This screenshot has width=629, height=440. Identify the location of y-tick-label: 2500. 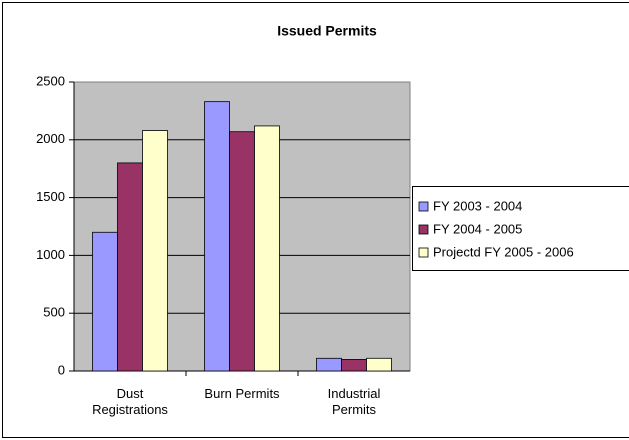
(50, 80).